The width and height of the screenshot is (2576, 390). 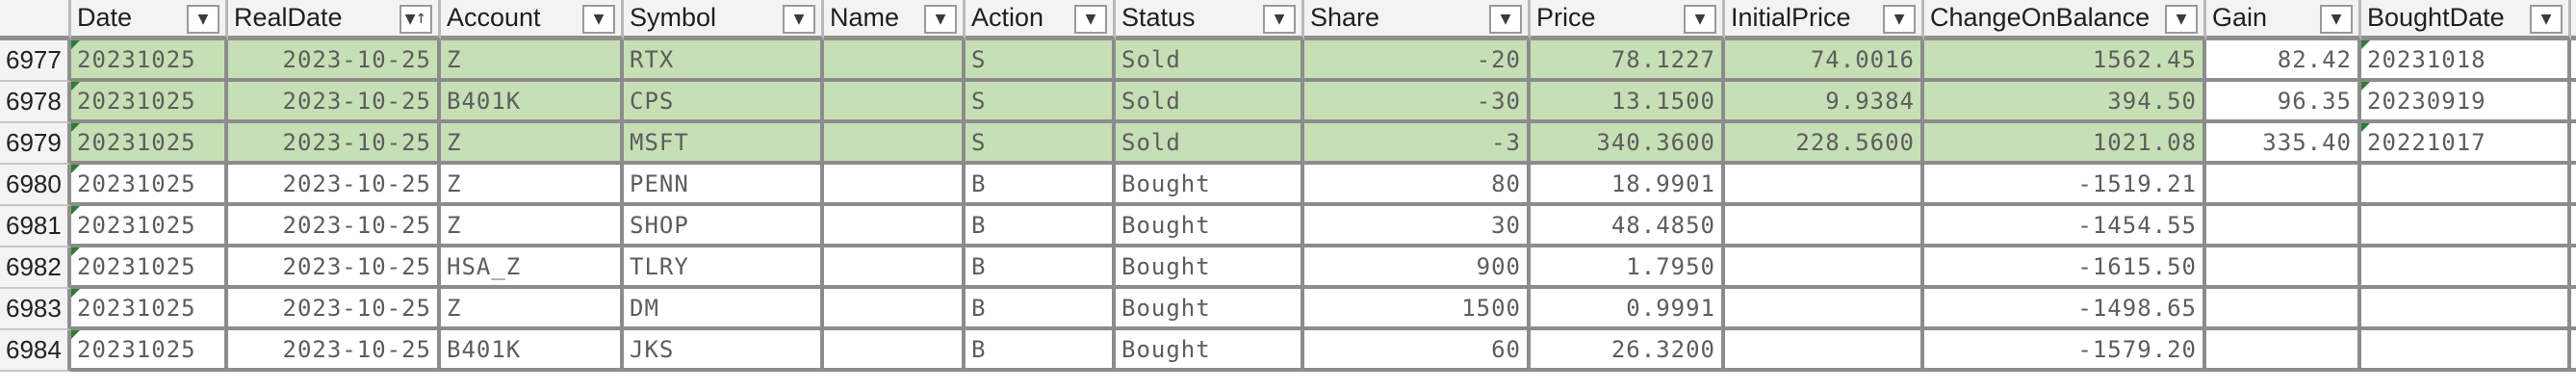 I want to click on cell-changeonbalance: 1021.08, so click(x=2065, y=144).